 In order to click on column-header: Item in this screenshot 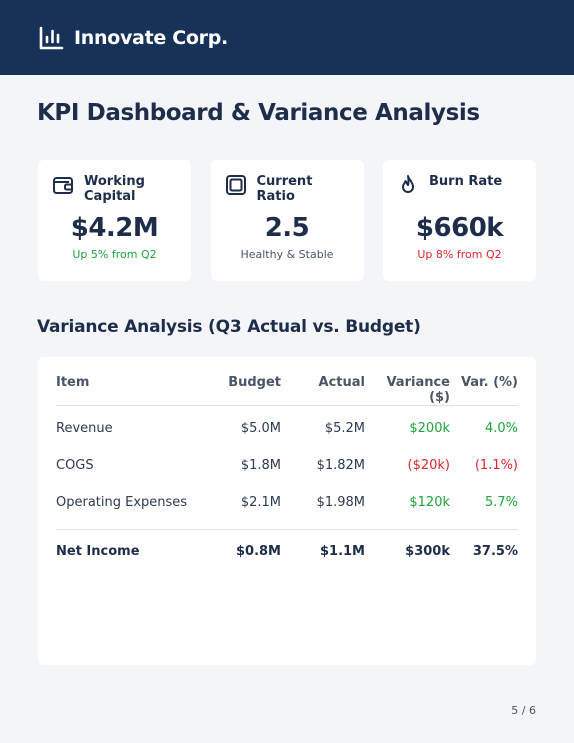, I will do `click(131, 381)`.